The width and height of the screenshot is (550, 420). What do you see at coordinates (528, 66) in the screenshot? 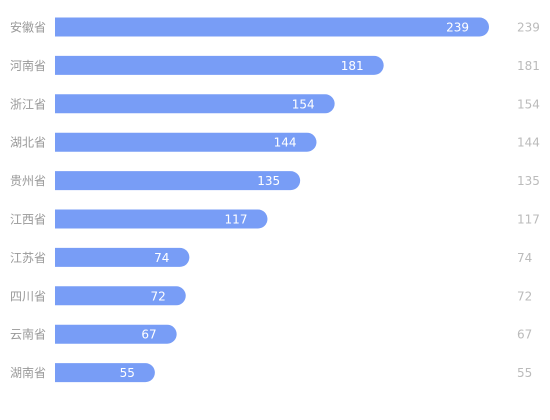
I see `side-value-label: 181` at bounding box center [528, 66].